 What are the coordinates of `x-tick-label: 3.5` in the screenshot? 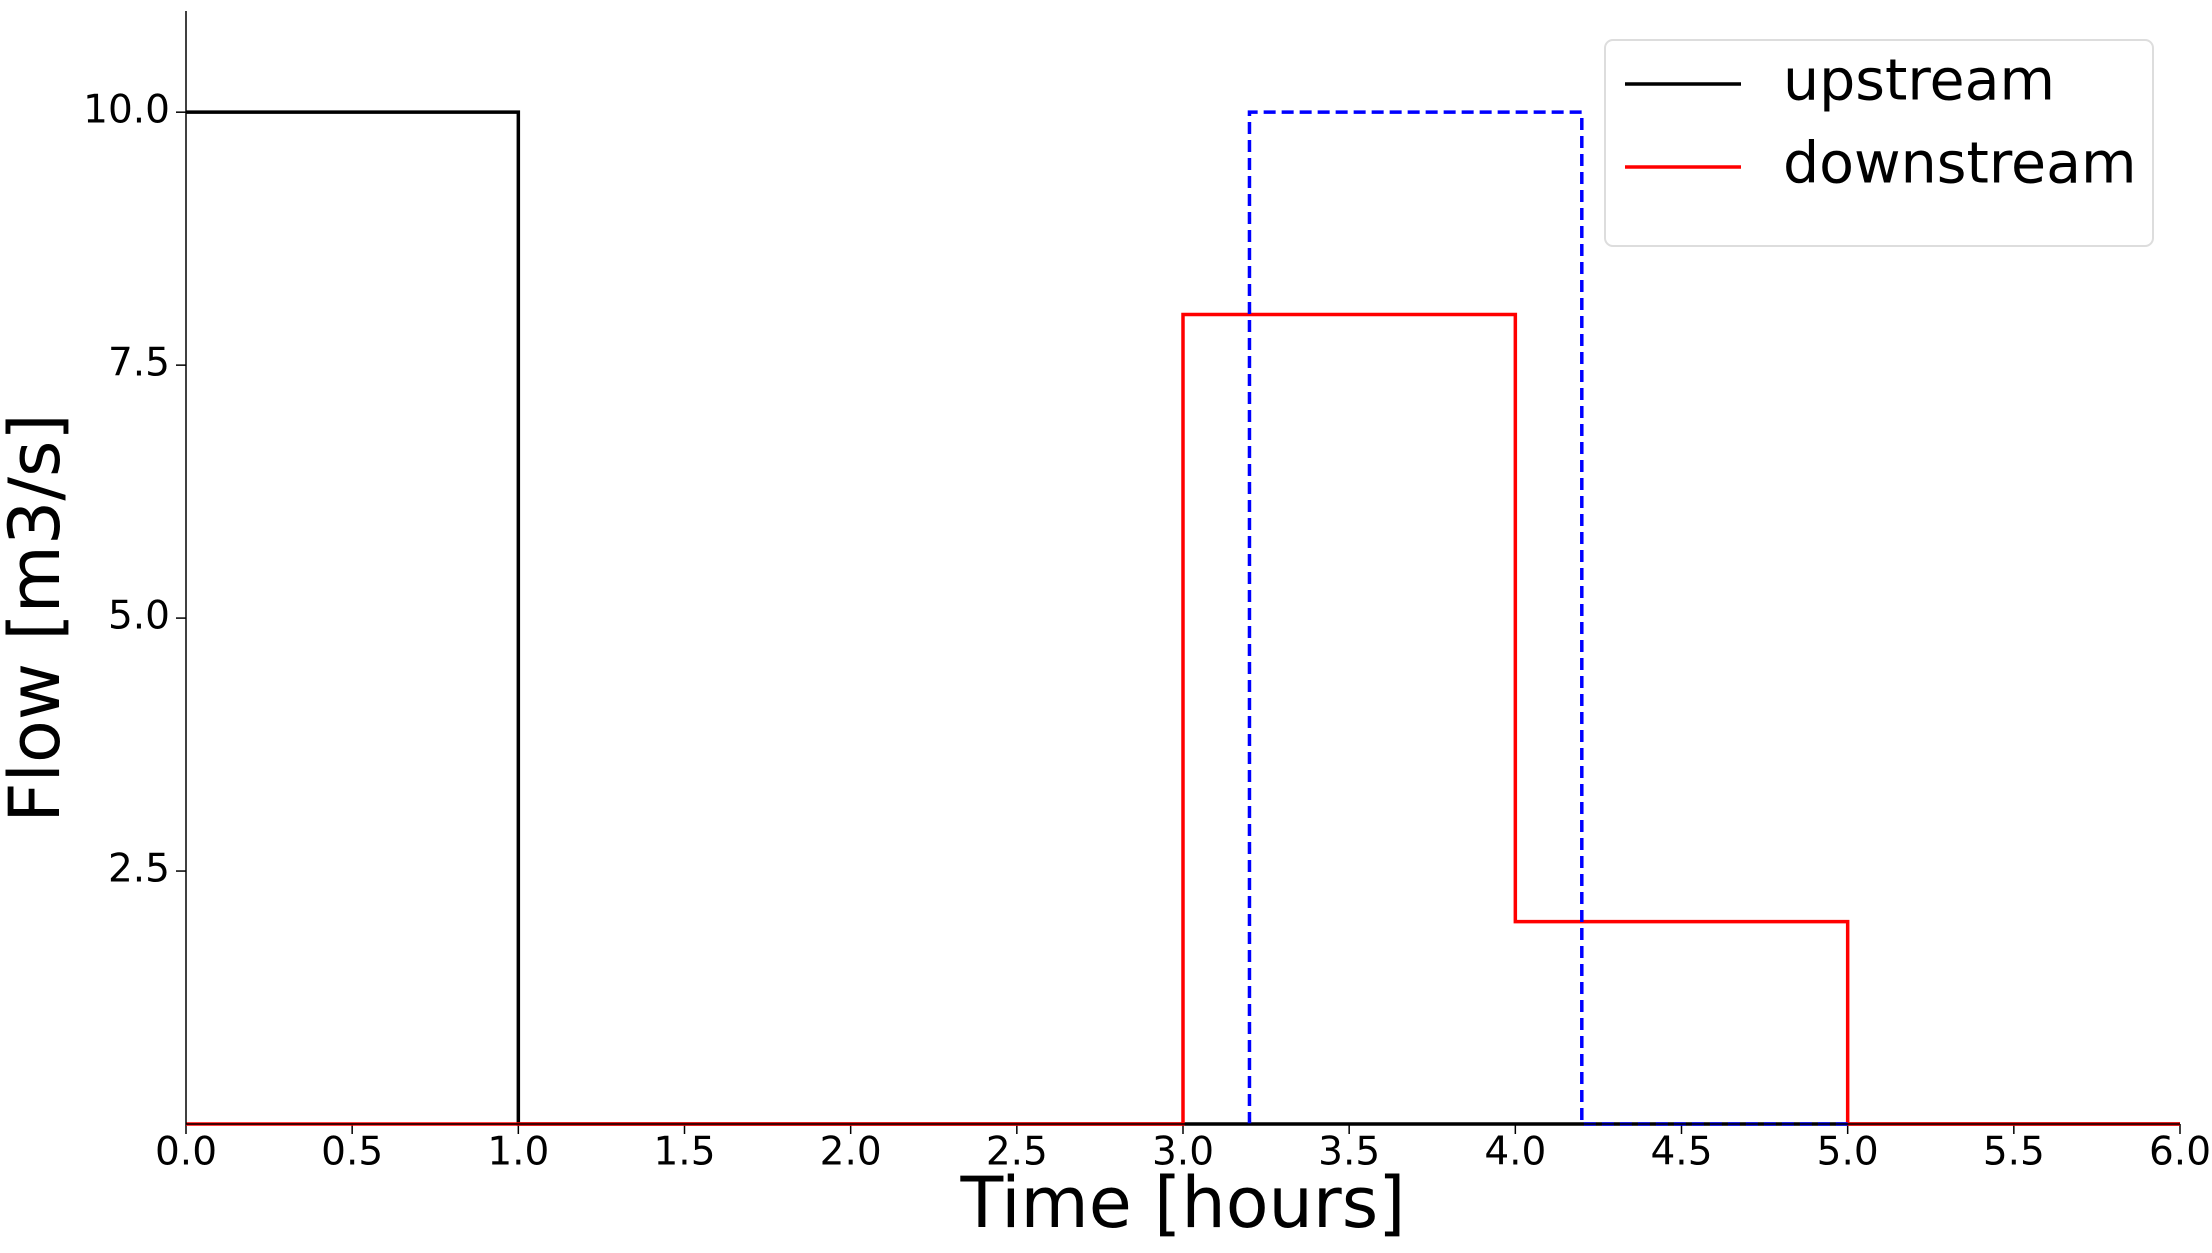 It's located at (1349, 1152).